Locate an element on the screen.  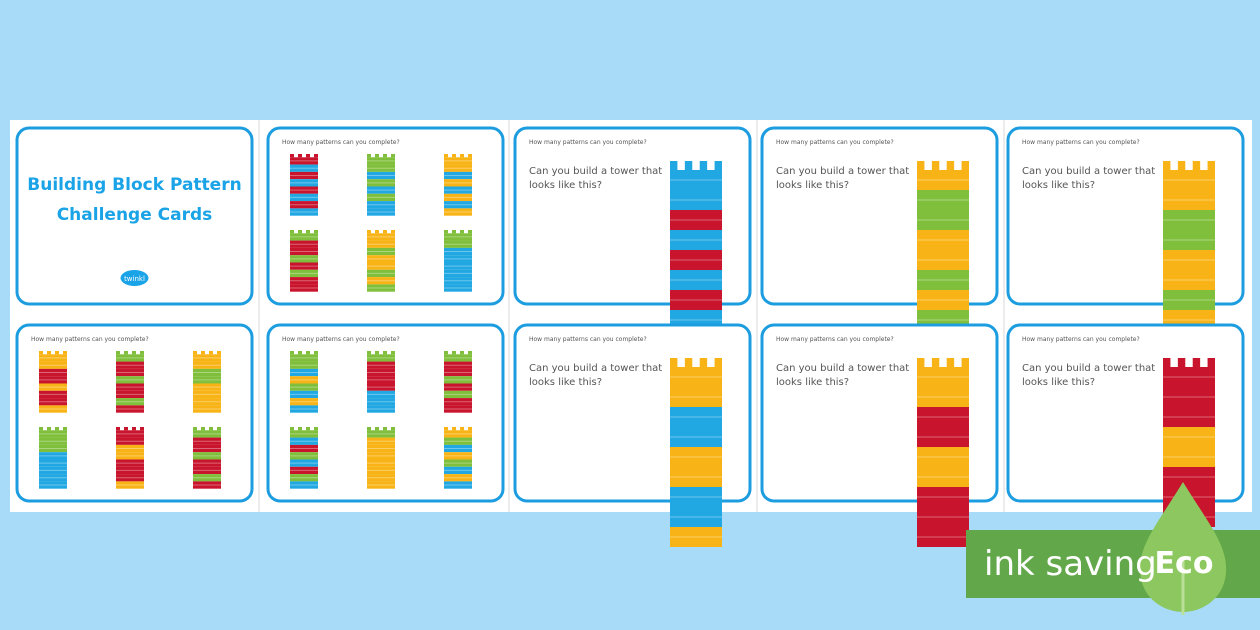
badge-eco: Eco is located at coordinates (1184, 563).